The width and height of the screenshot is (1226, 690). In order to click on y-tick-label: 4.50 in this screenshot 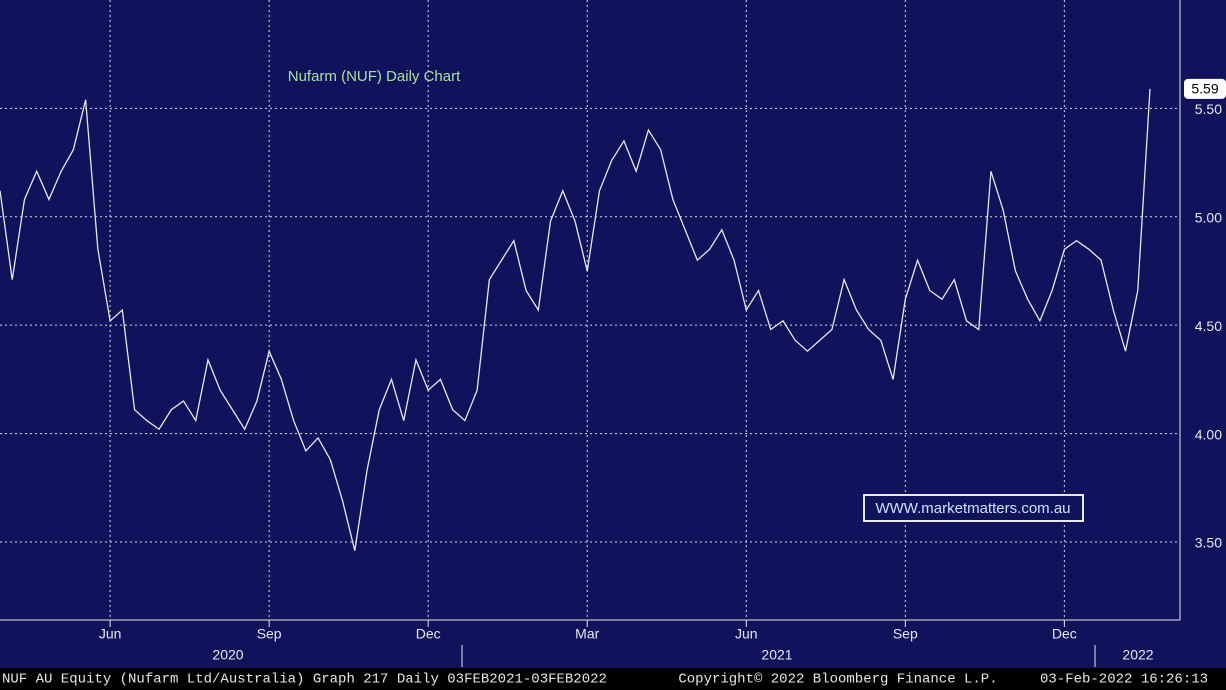, I will do `click(1208, 326)`.